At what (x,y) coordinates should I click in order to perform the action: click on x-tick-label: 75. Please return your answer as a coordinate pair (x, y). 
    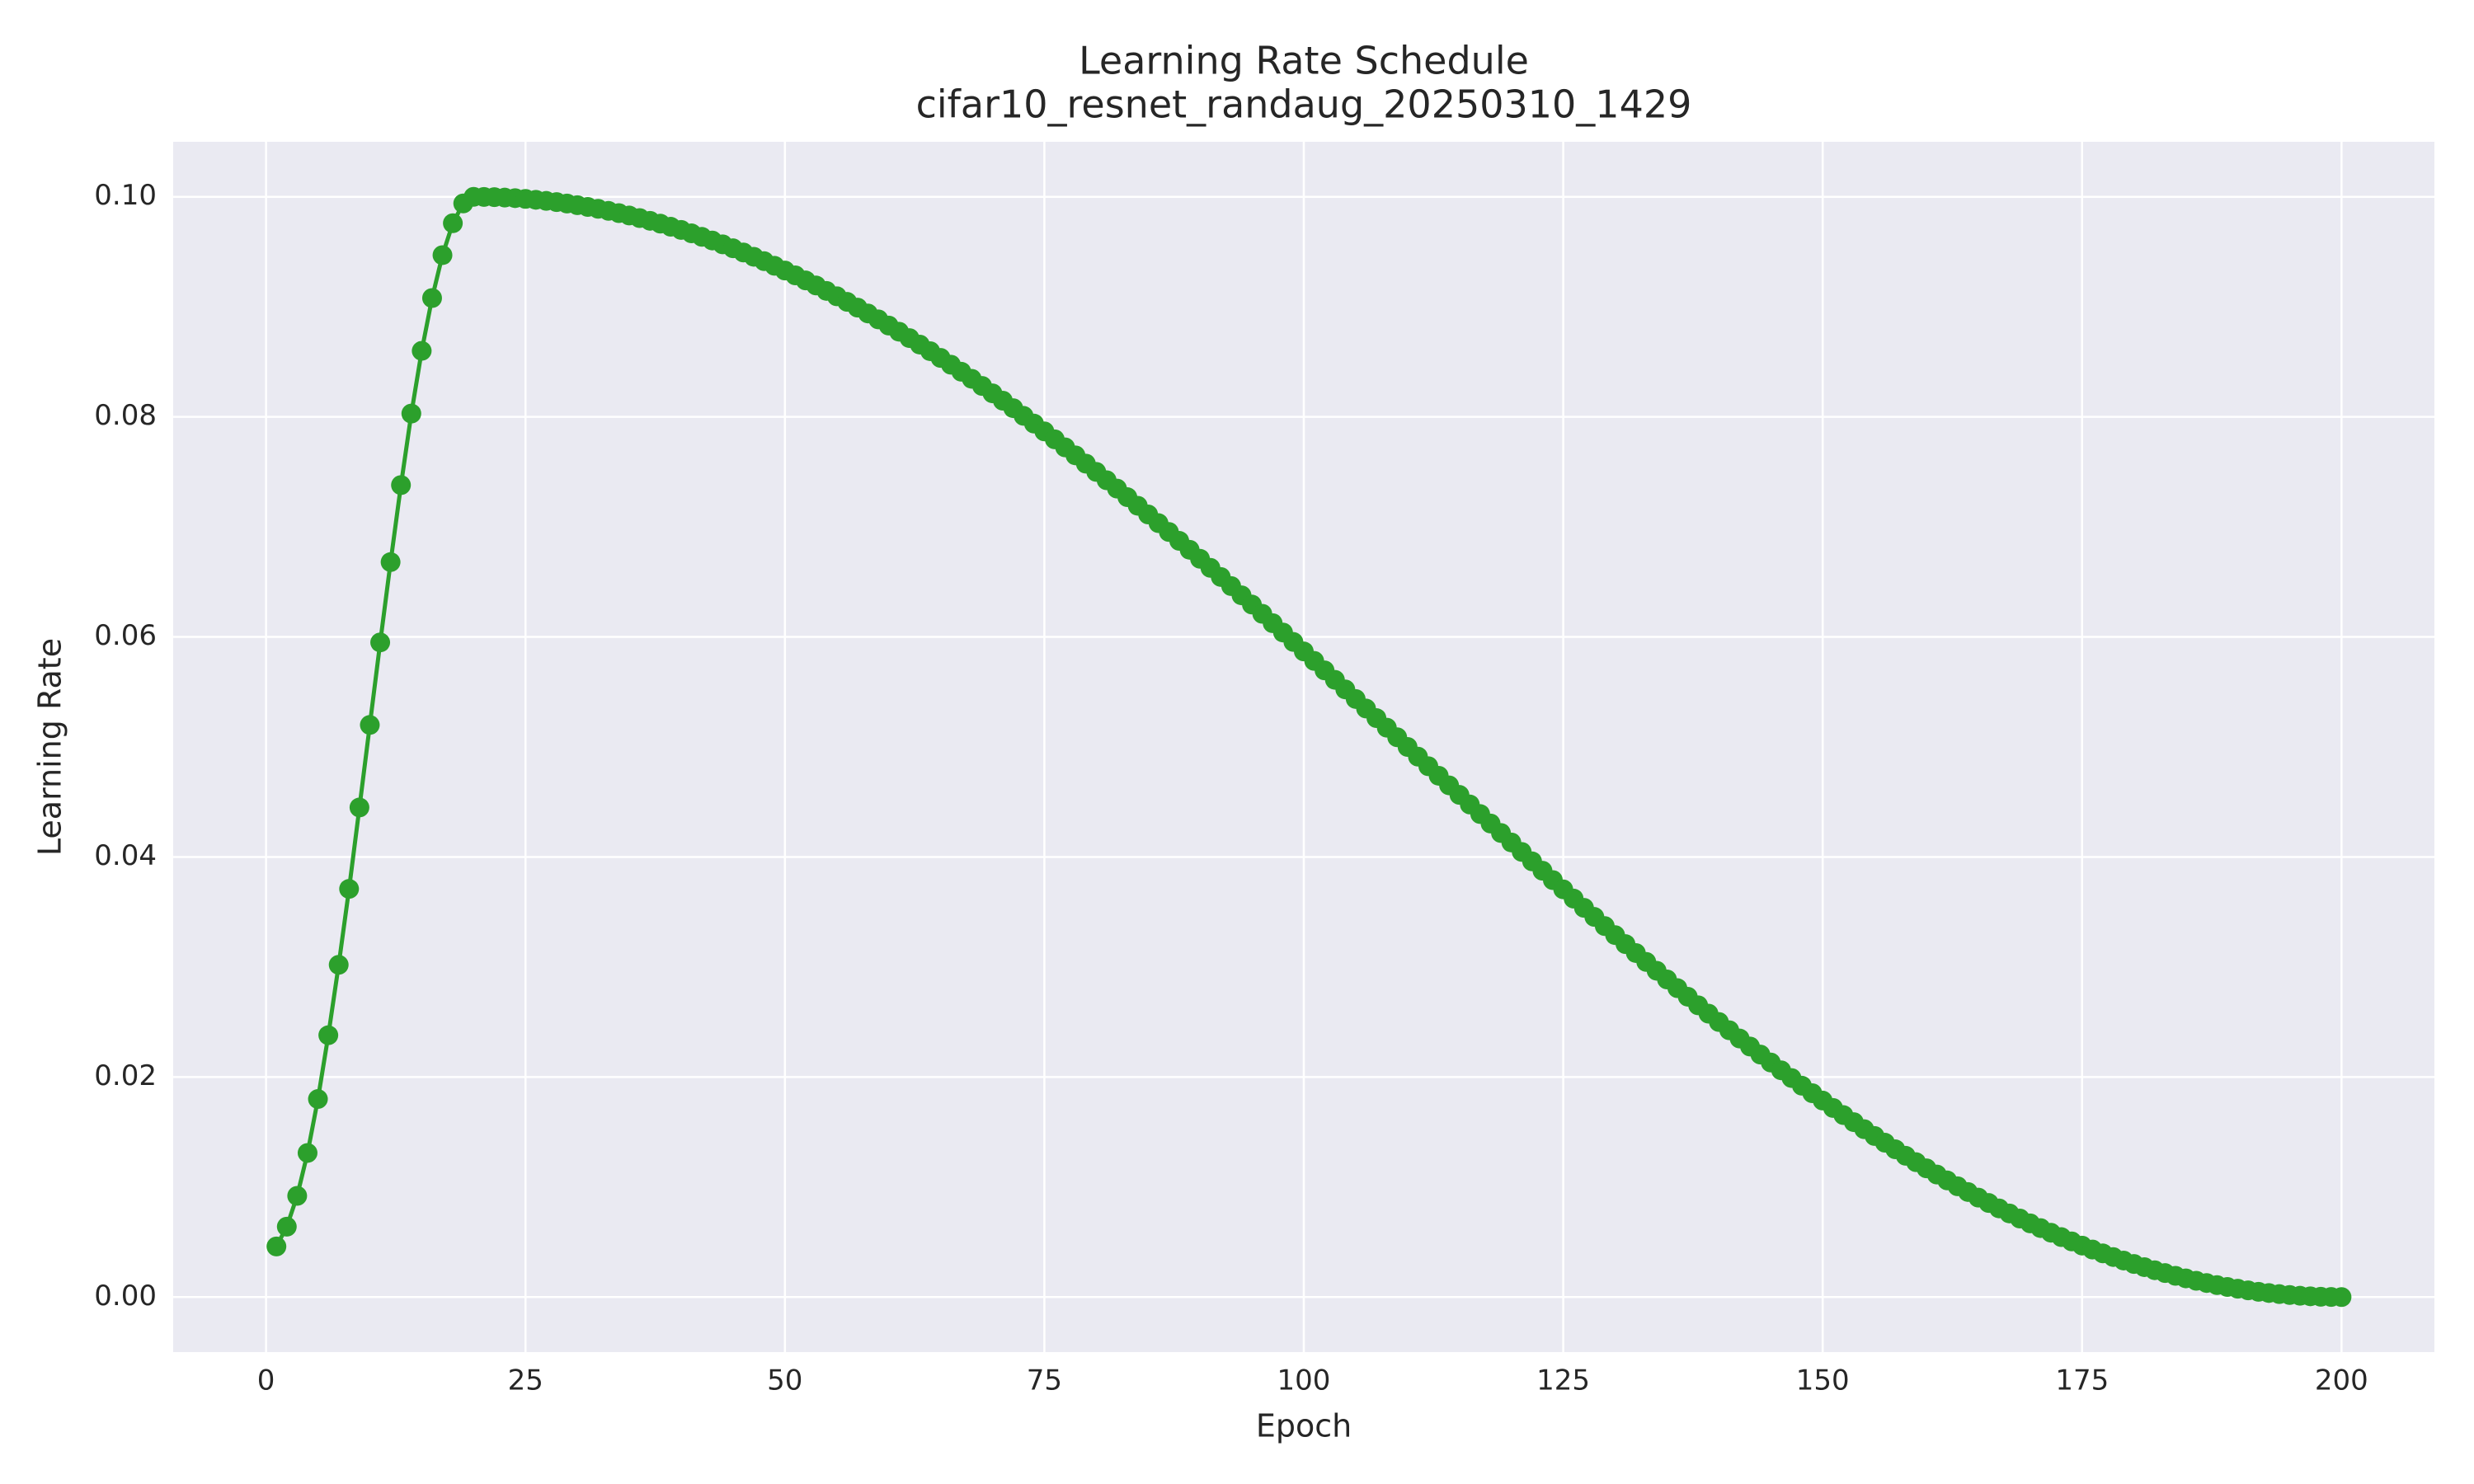
    Looking at the image, I should click on (1044, 1380).